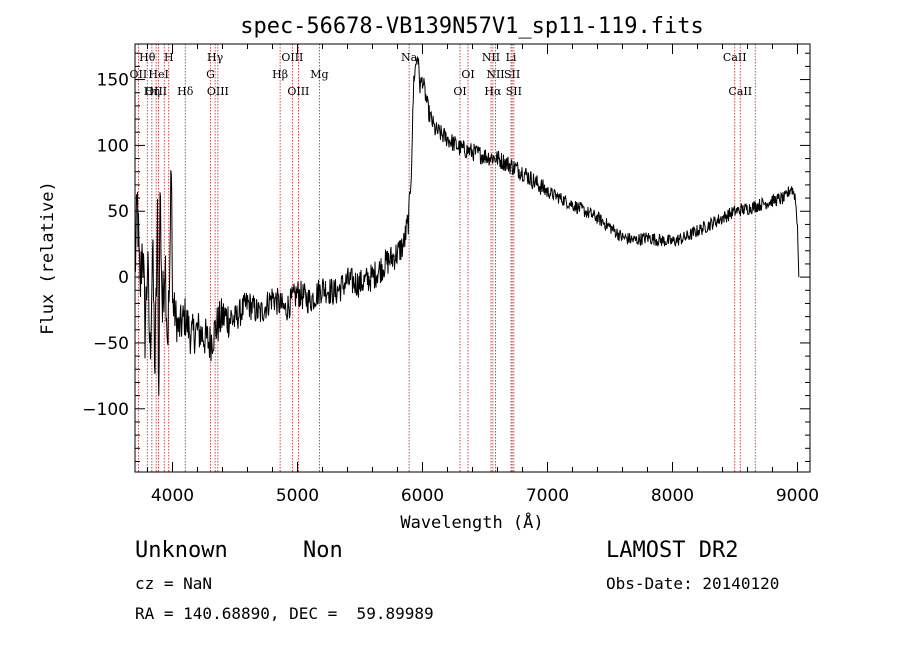 The width and height of the screenshot is (900, 649). What do you see at coordinates (147, 57) in the screenshot?
I see `emission-line-label: Hθ` at bounding box center [147, 57].